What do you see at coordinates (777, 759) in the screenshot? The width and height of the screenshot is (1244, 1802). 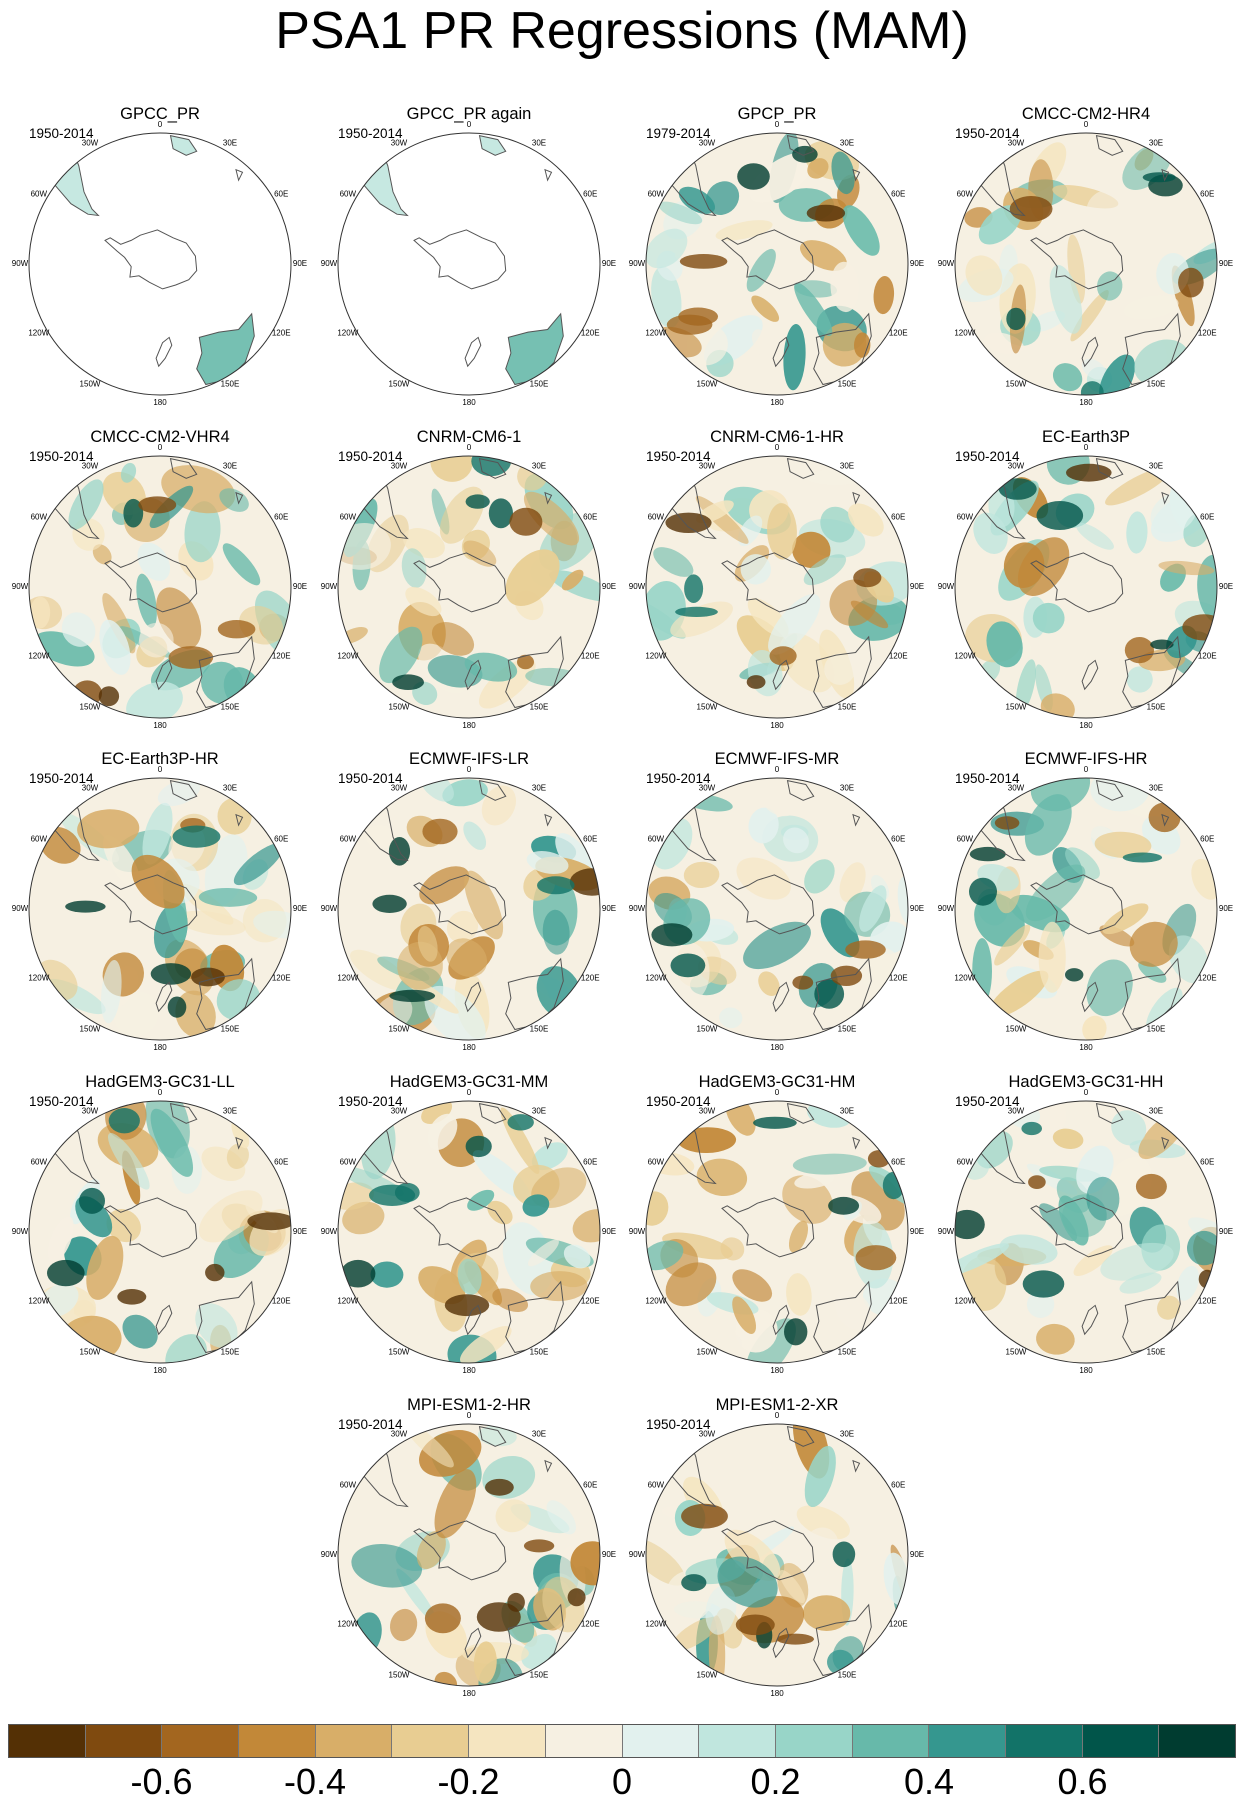 I see `panel-title: ECMWF-IFS-MR` at bounding box center [777, 759].